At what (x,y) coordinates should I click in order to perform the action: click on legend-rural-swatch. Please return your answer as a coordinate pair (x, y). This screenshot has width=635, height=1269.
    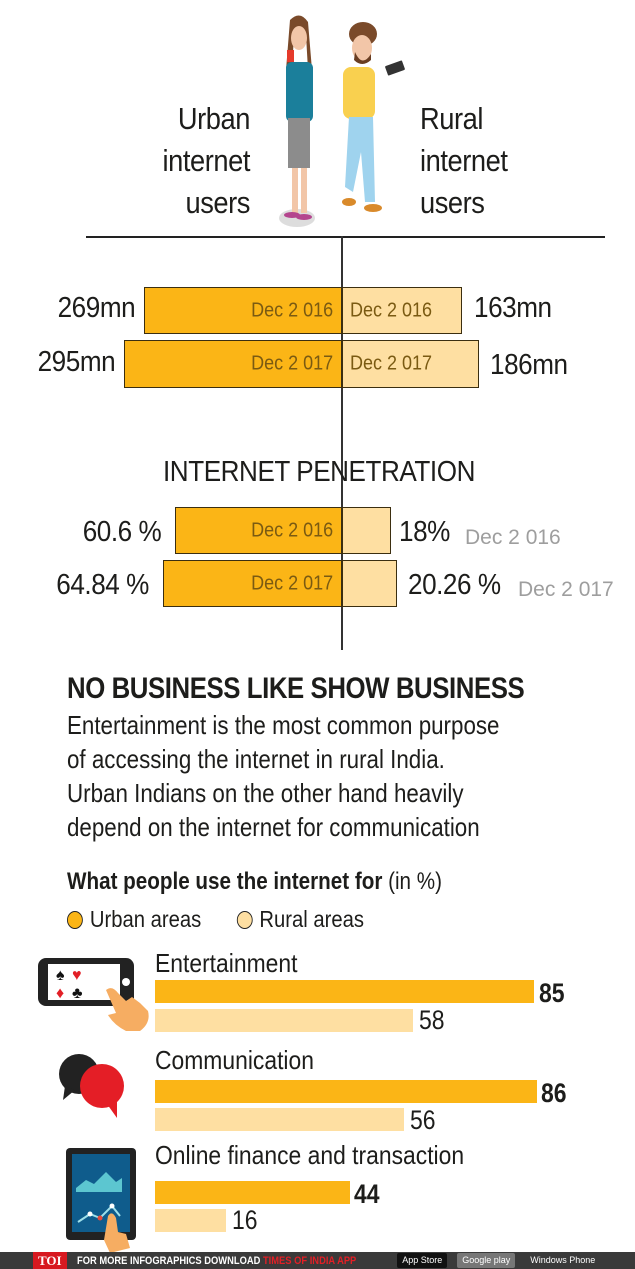
    Looking at the image, I should click on (244, 919).